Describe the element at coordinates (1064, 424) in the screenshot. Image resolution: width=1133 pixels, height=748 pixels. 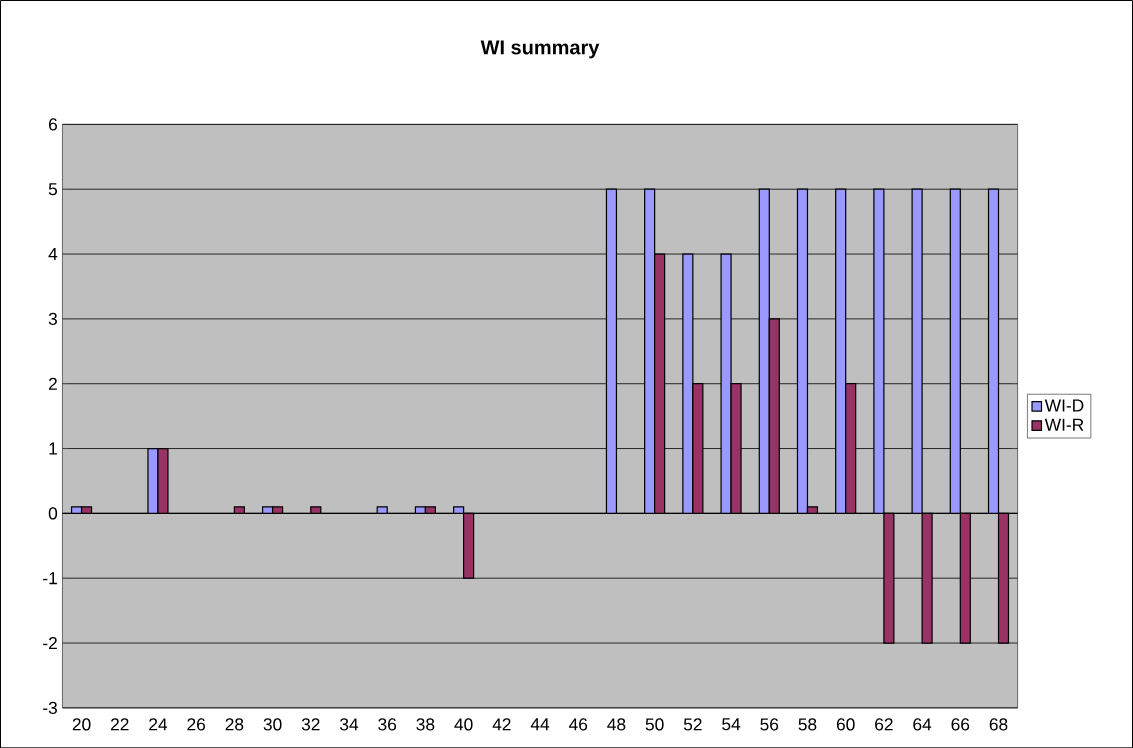
I see `legend-label: WI-R` at that location.